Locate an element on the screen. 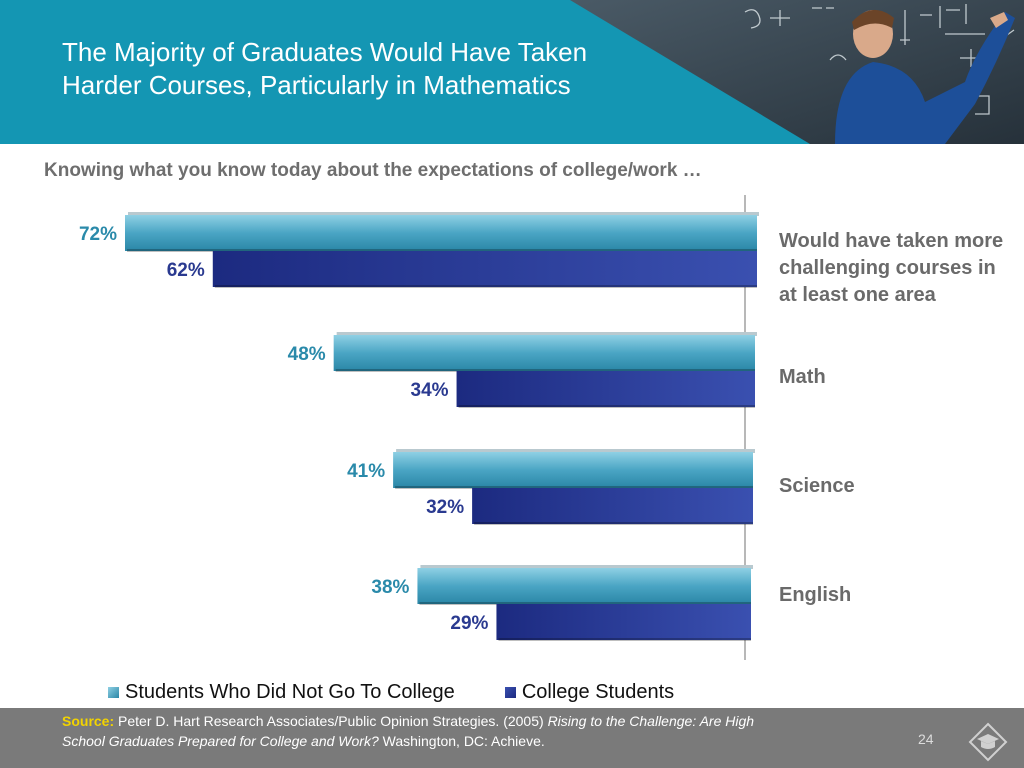  legend-swatch-teal is located at coordinates (113, 692).